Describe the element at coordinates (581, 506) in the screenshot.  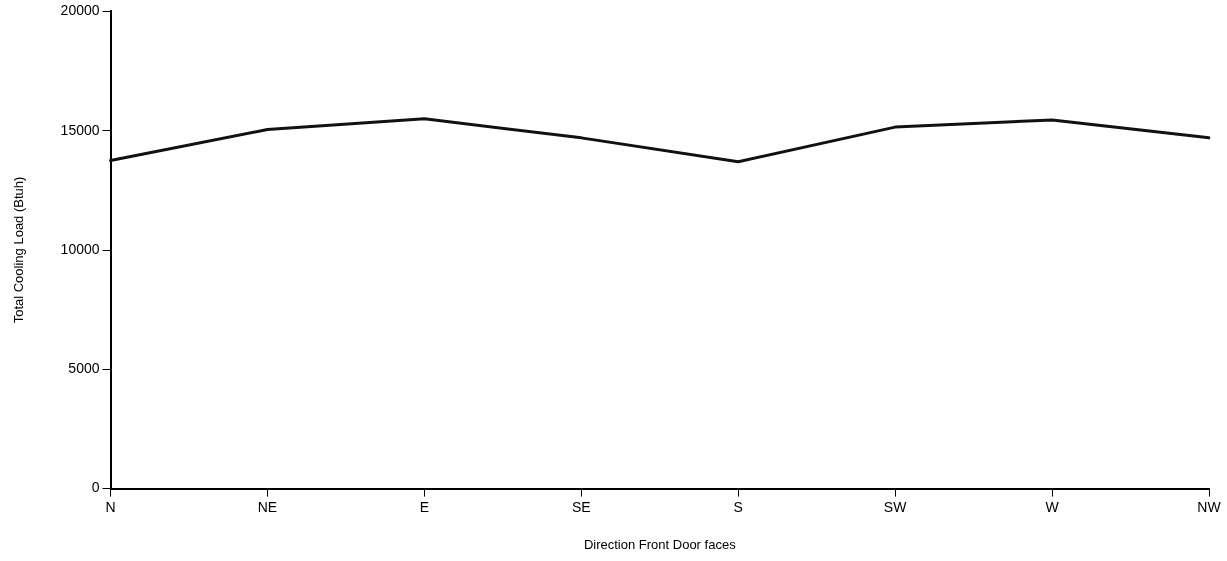
I see `x-tick-label: SE` at that location.